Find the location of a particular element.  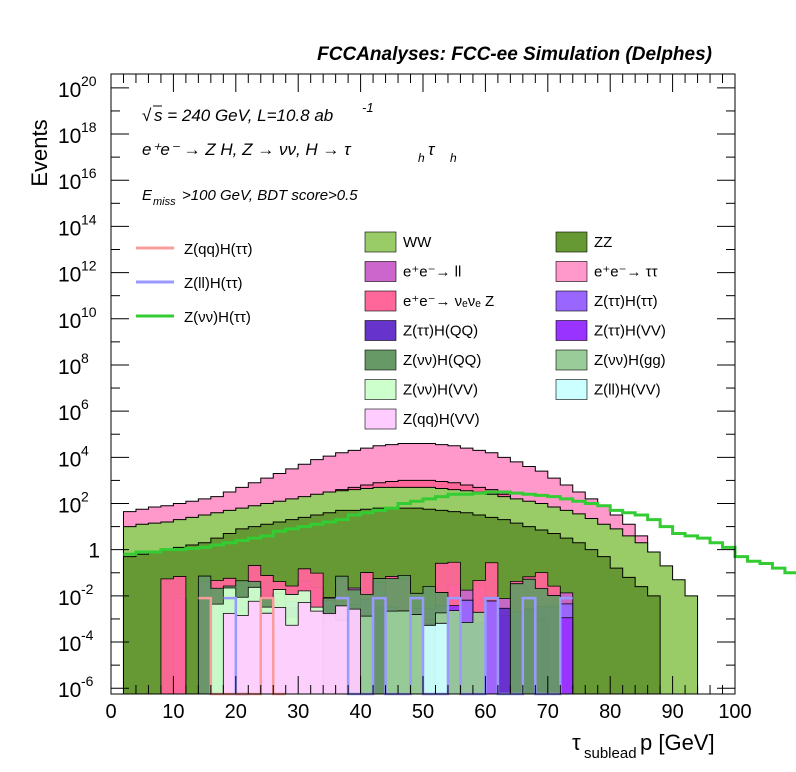

legend-bkg-label: Z(νν)H(QQ) is located at coordinates (442, 360).